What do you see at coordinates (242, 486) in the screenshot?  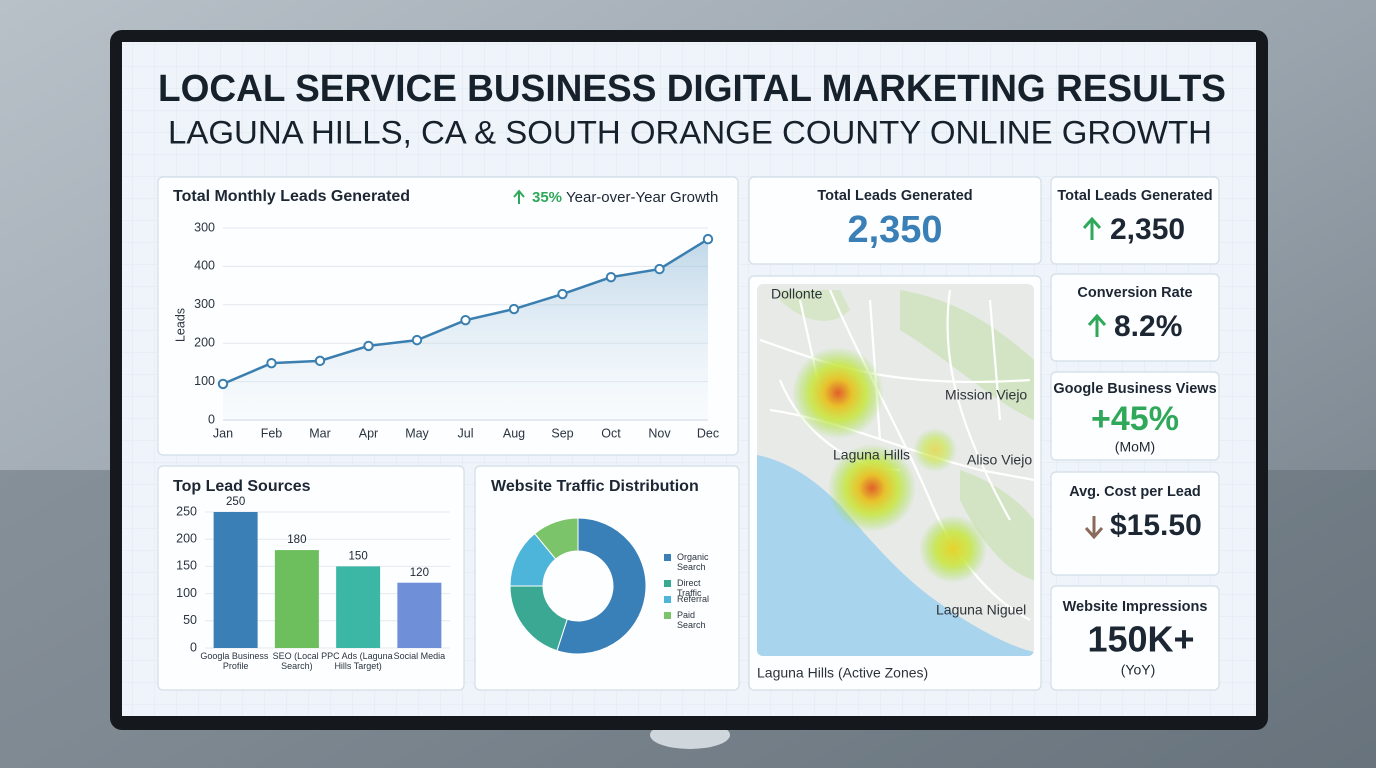 I see `chart-title: Top Lead Sources` at bounding box center [242, 486].